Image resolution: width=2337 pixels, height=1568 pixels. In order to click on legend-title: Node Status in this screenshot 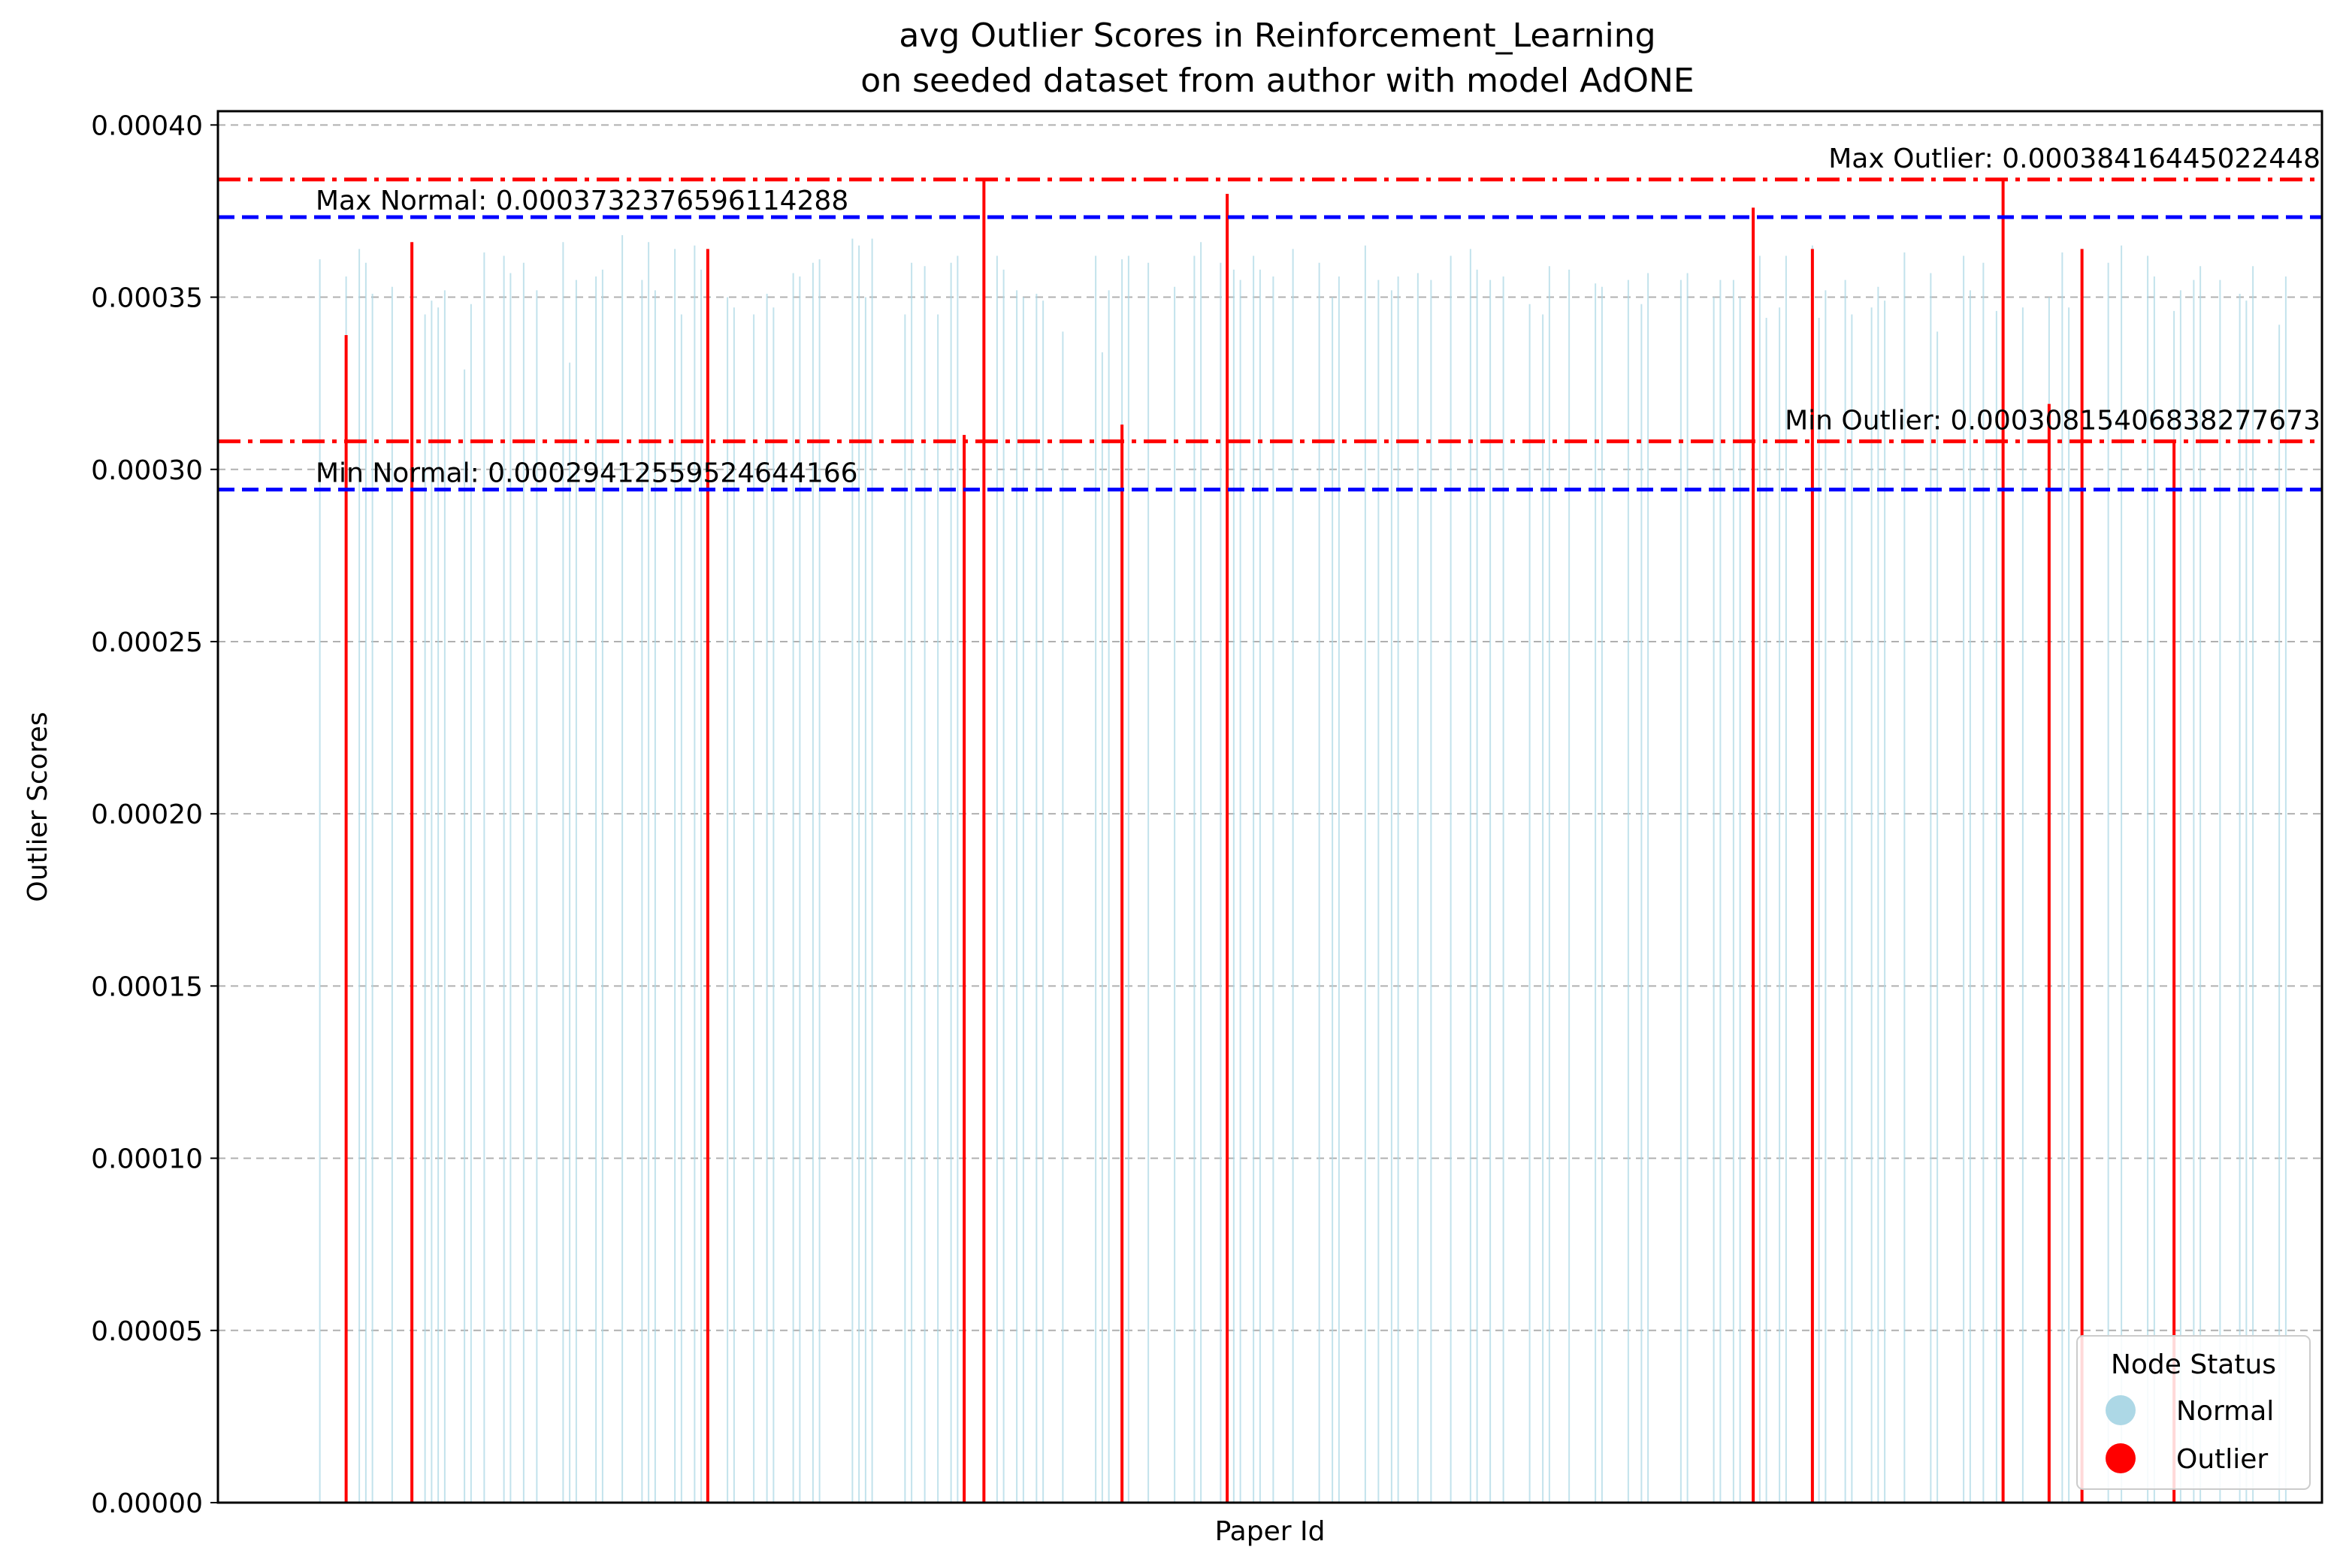, I will do `click(2193, 1364)`.